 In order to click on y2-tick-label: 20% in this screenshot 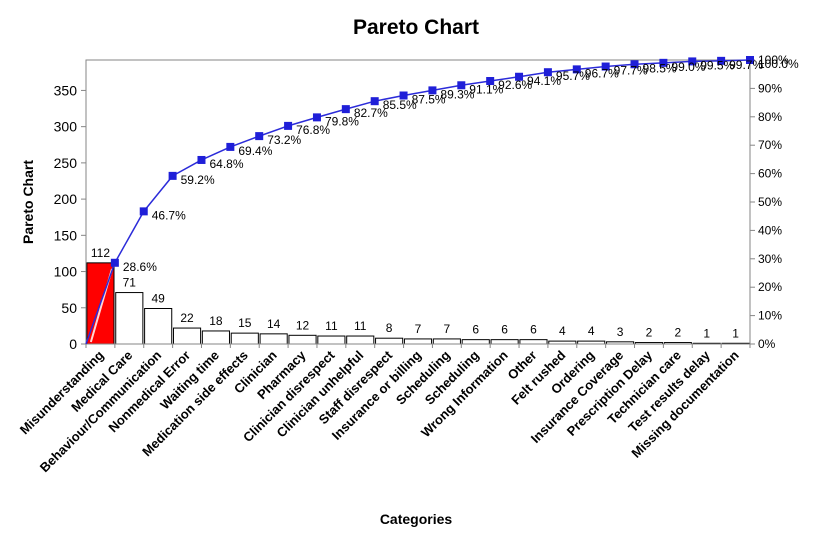, I will do `click(770, 287)`.